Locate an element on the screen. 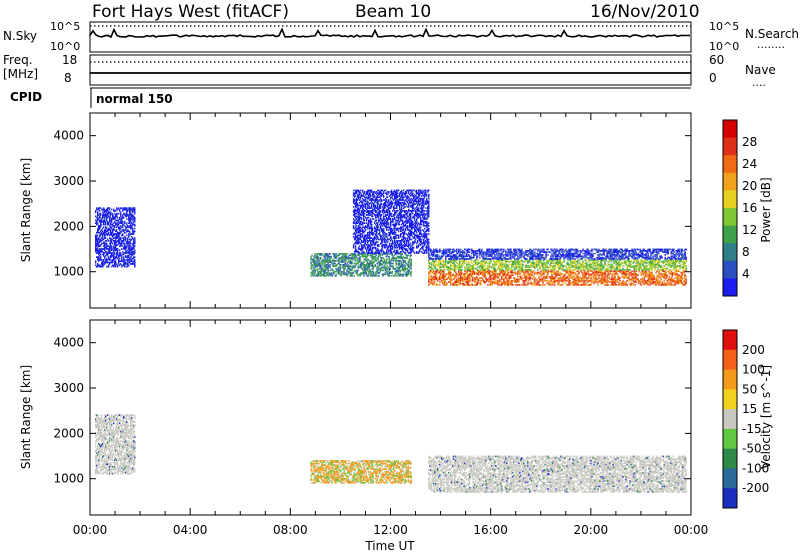 This screenshot has width=800, height=559. freq-unit: [MHz] is located at coordinates (20, 74).